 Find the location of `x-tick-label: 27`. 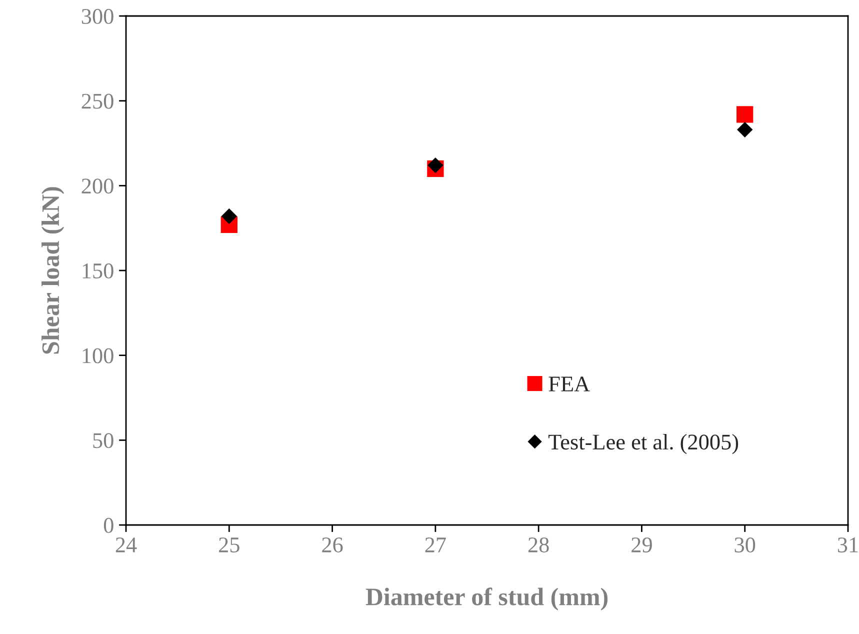

x-tick-label: 27 is located at coordinates (435, 545).